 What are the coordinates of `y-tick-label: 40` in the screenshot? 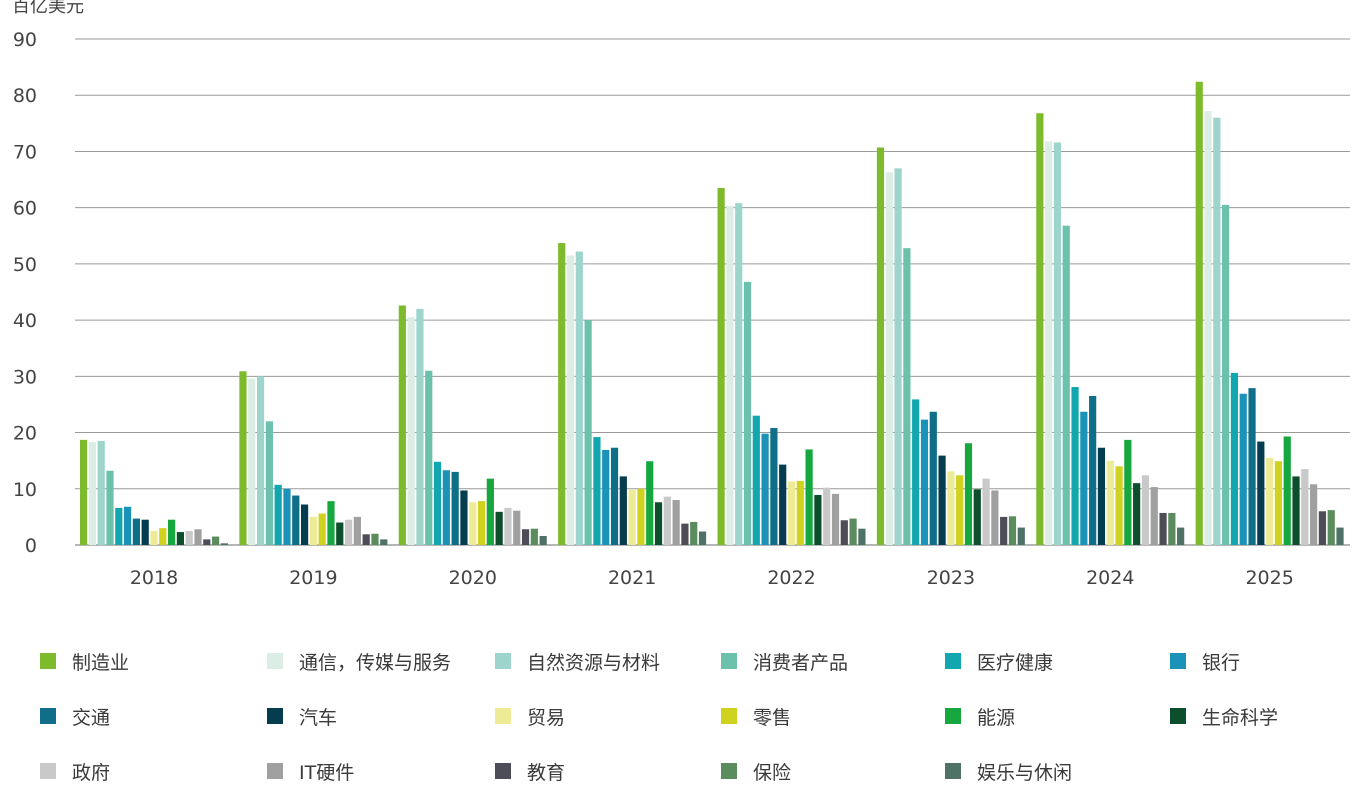 It's located at (25, 321).